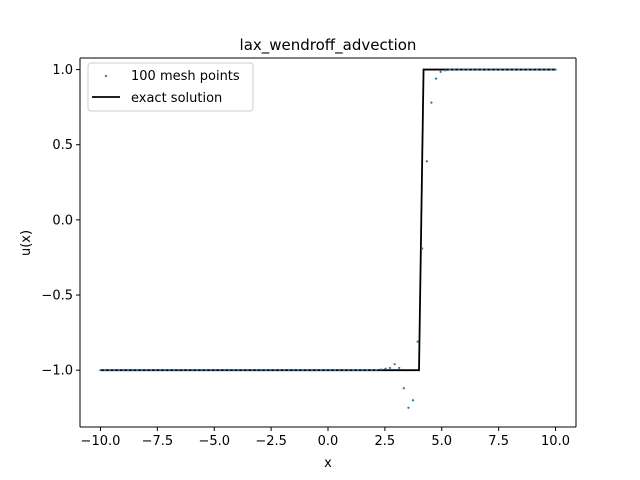 This screenshot has width=640, height=480. I want to click on y-tick-label: 0.5, so click(62, 145).